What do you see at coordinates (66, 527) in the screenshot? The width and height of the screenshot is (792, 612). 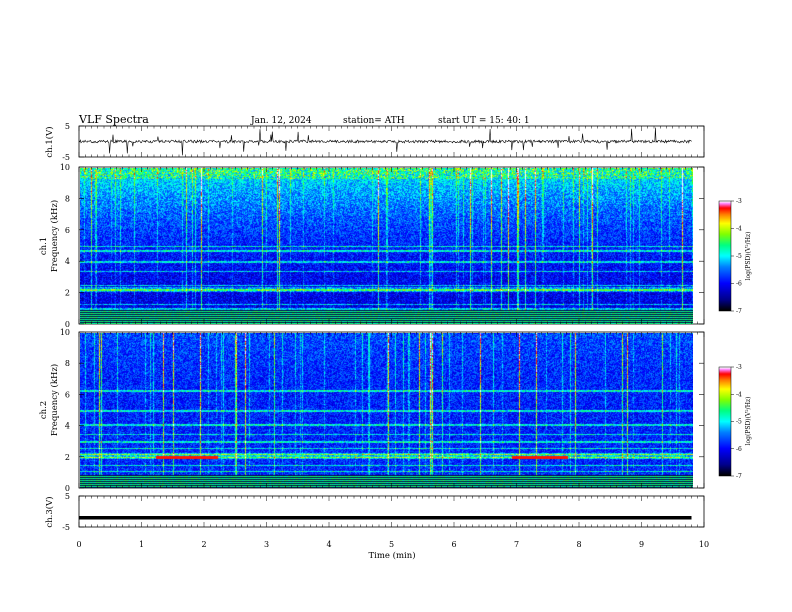 I see `ch3-ytick-bottom: -5` at bounding box center [66, 527].